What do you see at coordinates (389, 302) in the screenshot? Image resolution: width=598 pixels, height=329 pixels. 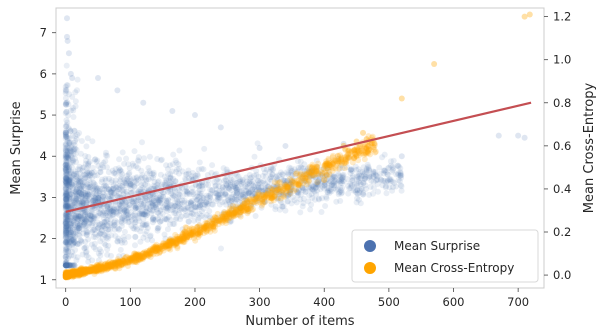 I see `x-tick-label: 500` at bounding box center [389, 302].